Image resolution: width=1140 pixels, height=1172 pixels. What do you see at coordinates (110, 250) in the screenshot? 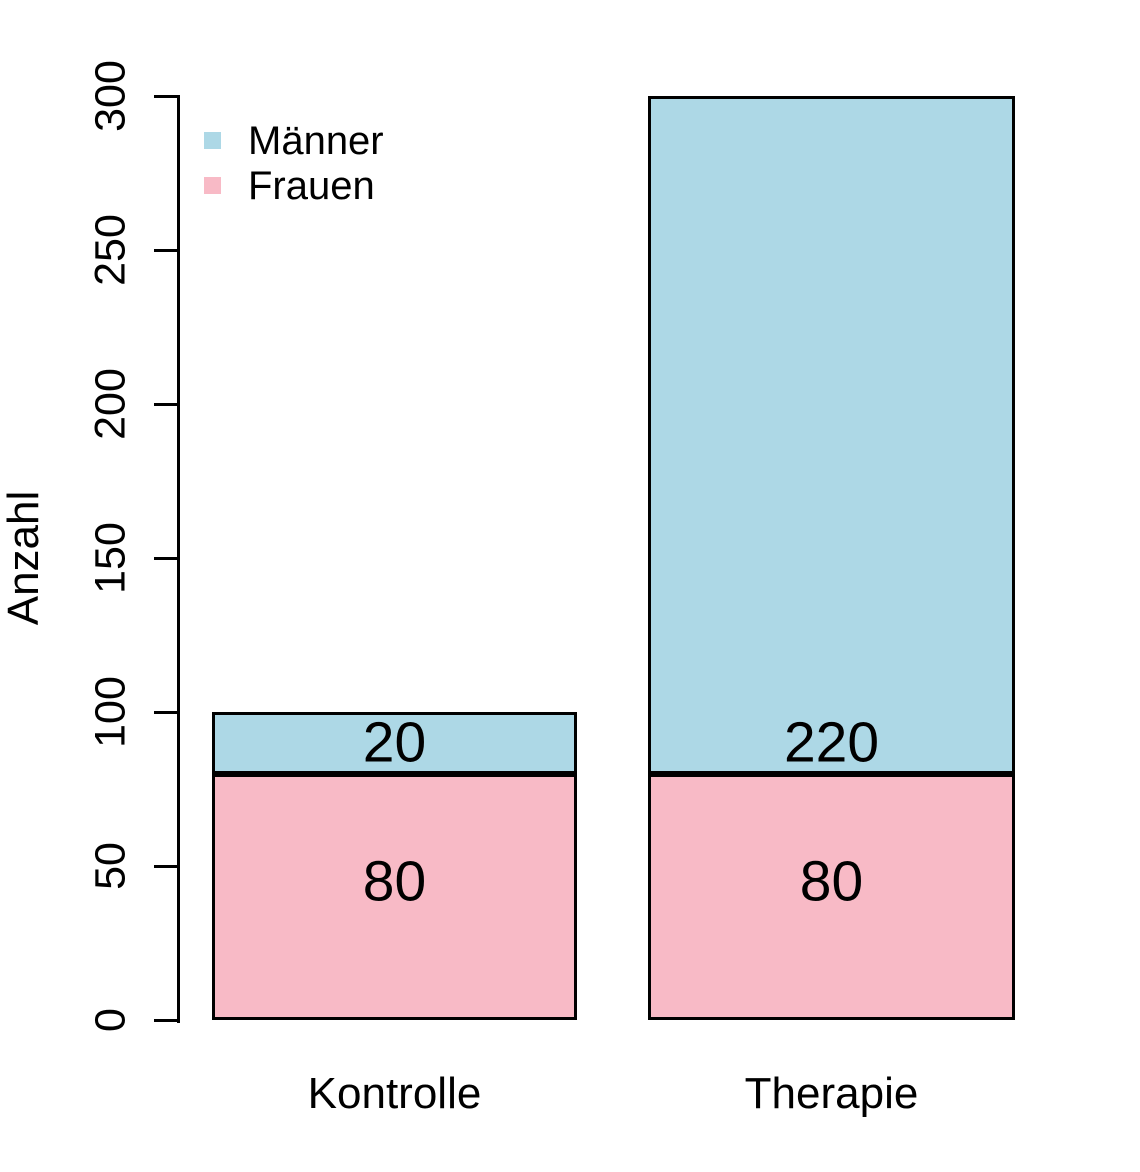
I see `y-axis-tick-label: 250` at bounding box center [110, 250].